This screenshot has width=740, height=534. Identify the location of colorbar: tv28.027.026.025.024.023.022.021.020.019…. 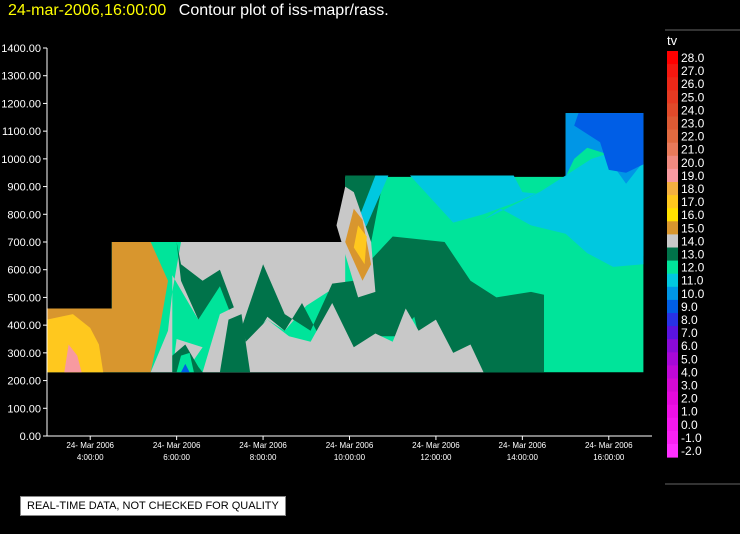
(702, 257).